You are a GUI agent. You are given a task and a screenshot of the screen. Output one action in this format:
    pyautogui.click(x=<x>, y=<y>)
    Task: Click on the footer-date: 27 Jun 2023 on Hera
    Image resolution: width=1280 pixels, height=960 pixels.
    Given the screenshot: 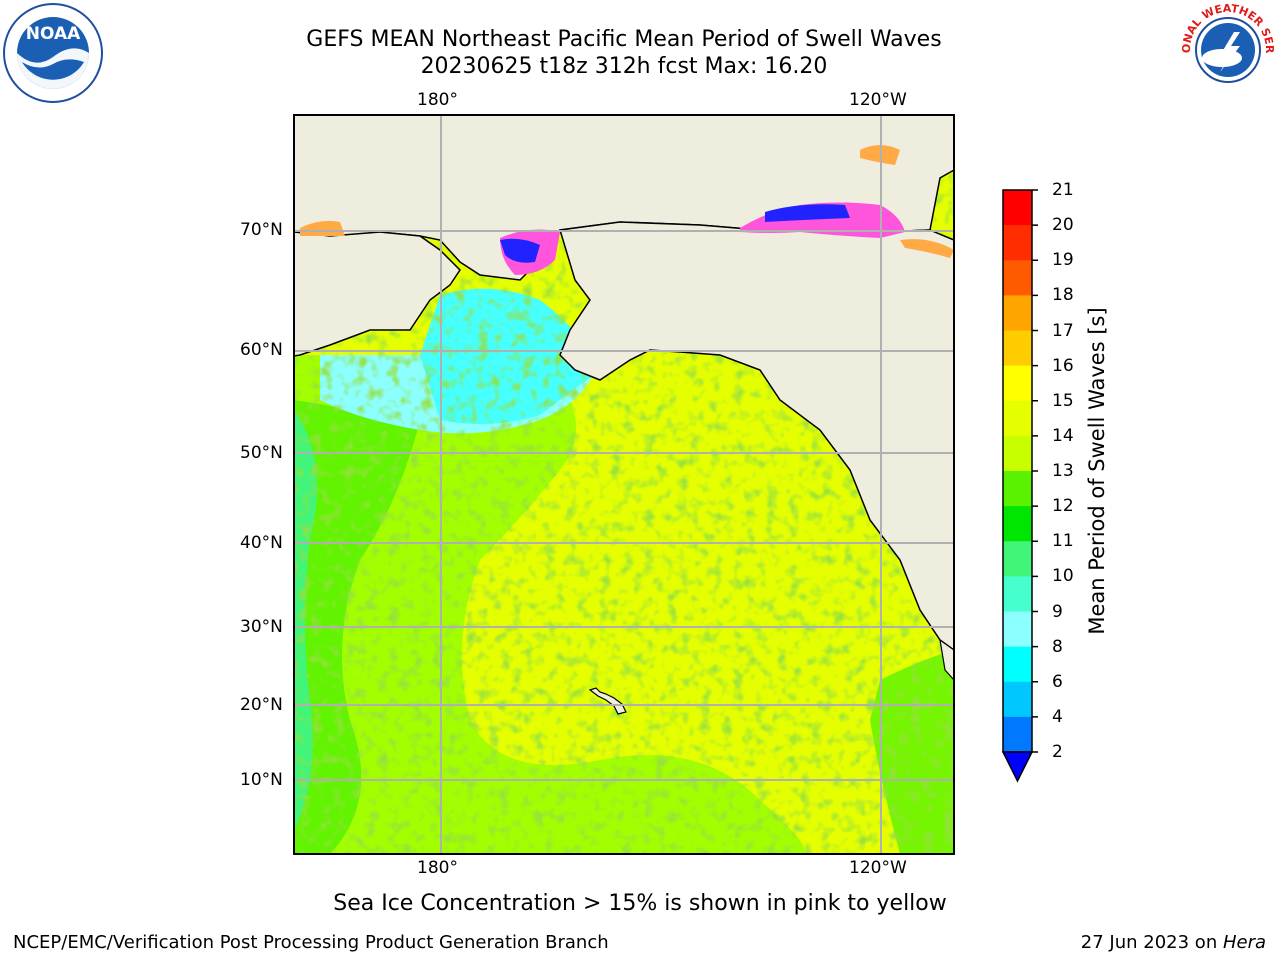 What is the action you would take?
    pyautogui.click(x=1173, y=943)
    